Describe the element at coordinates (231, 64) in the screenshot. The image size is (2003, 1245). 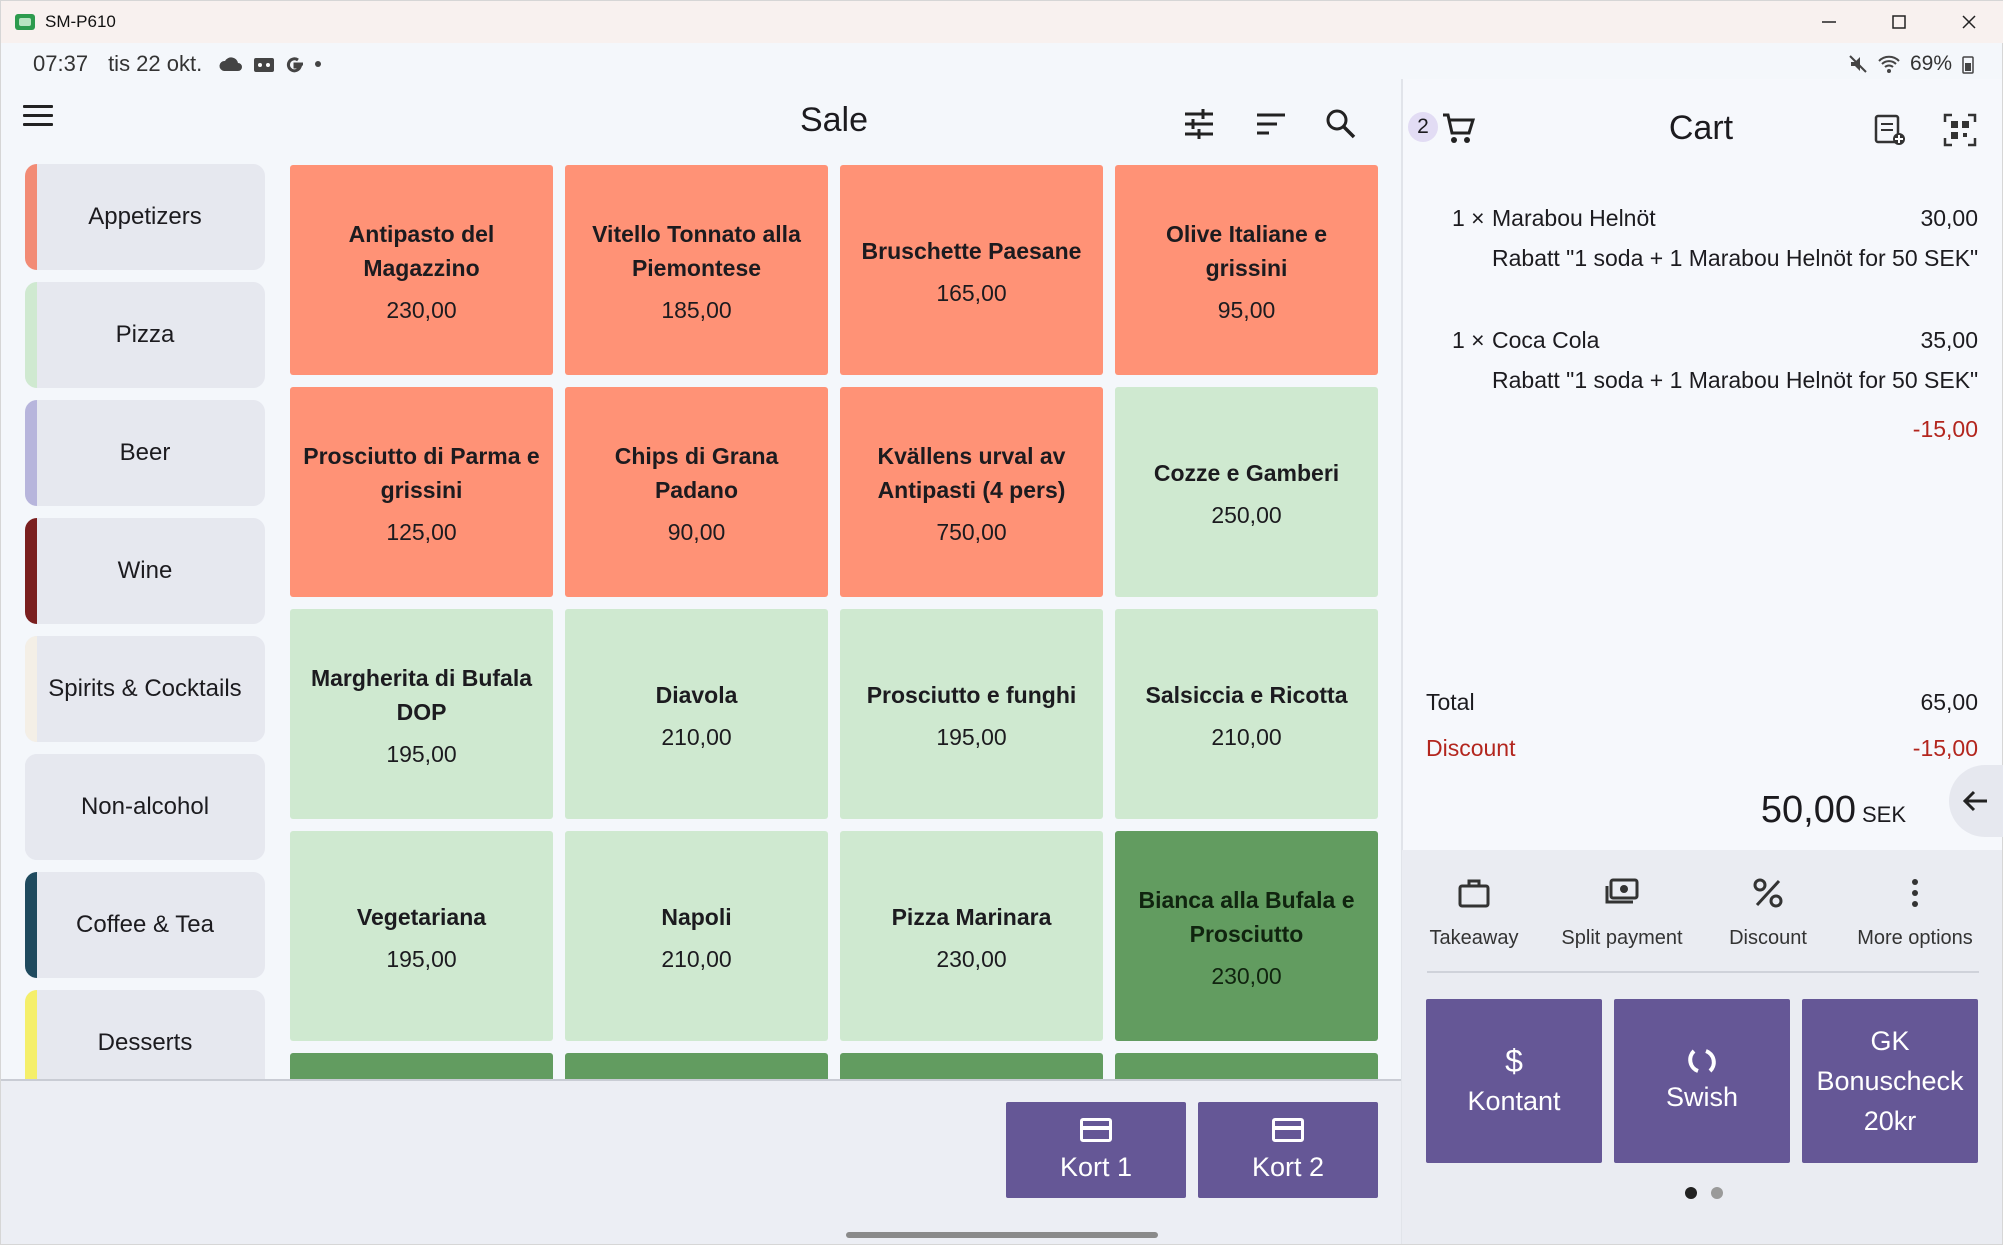
I see `cloud-icon` at that location.